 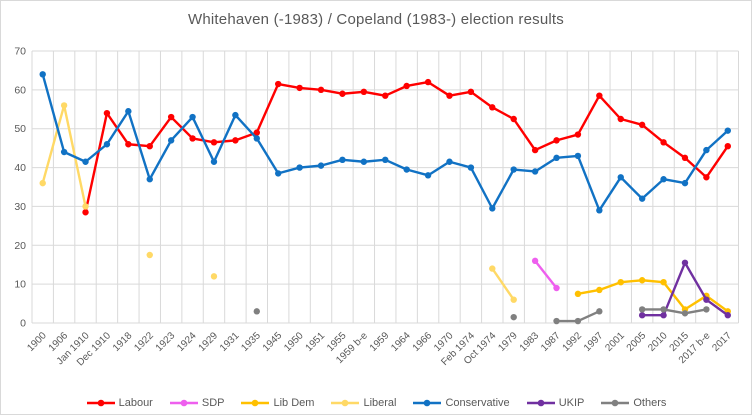 I want to click on legend-label: Liberal, so click(x=380, y=403).